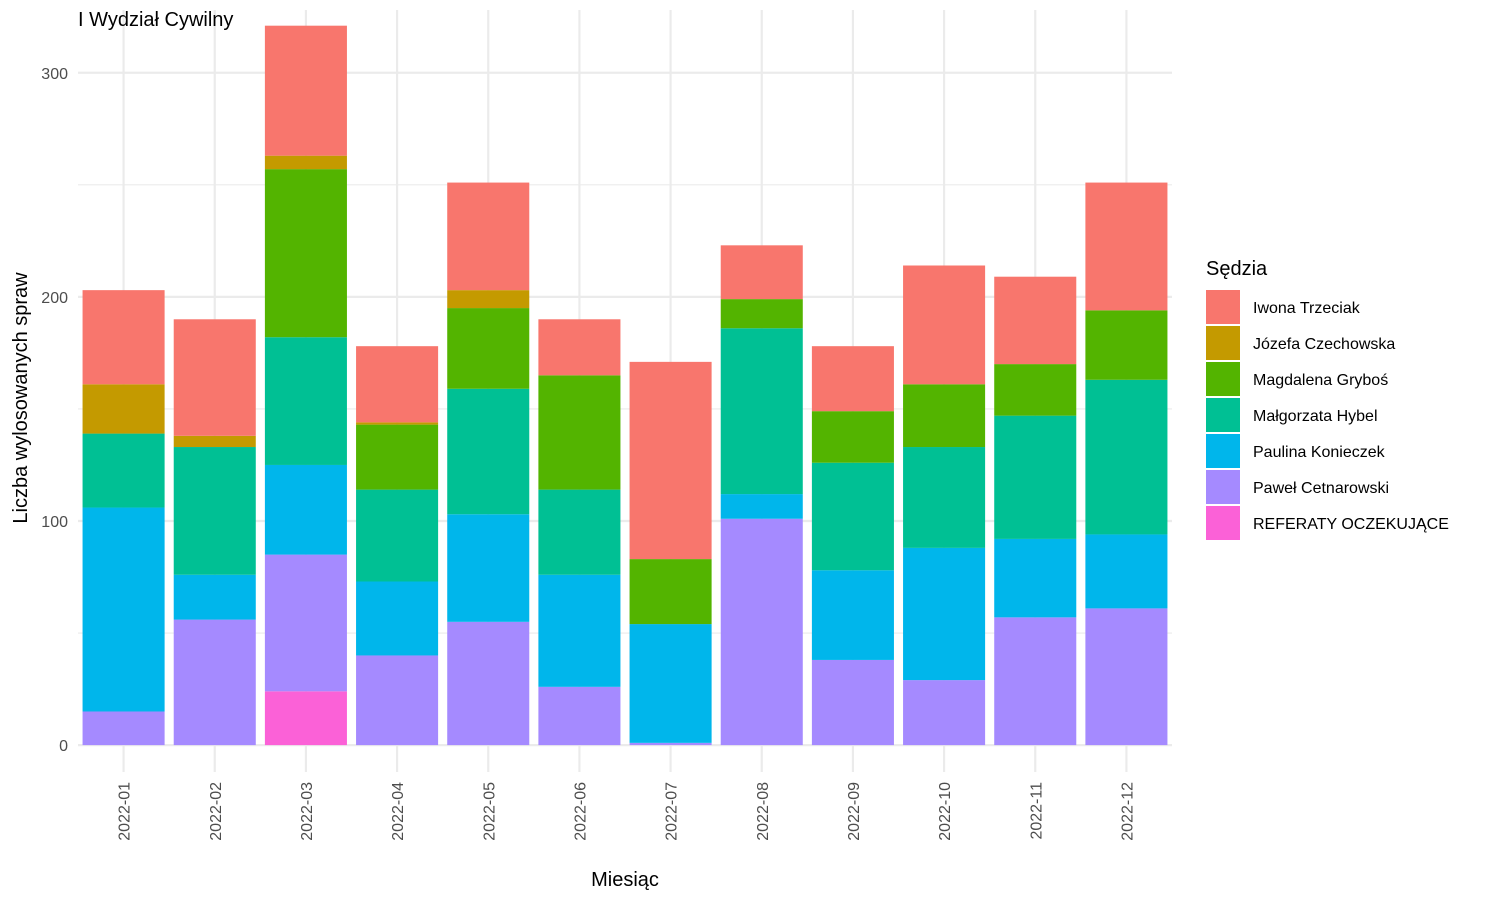 The width and height of the screenshot is (1500, 905). What do you see at coordinates (672, 811) in the screenshot?
I see `x-tick-label: 2022-07` at bounding box center [672, 811].